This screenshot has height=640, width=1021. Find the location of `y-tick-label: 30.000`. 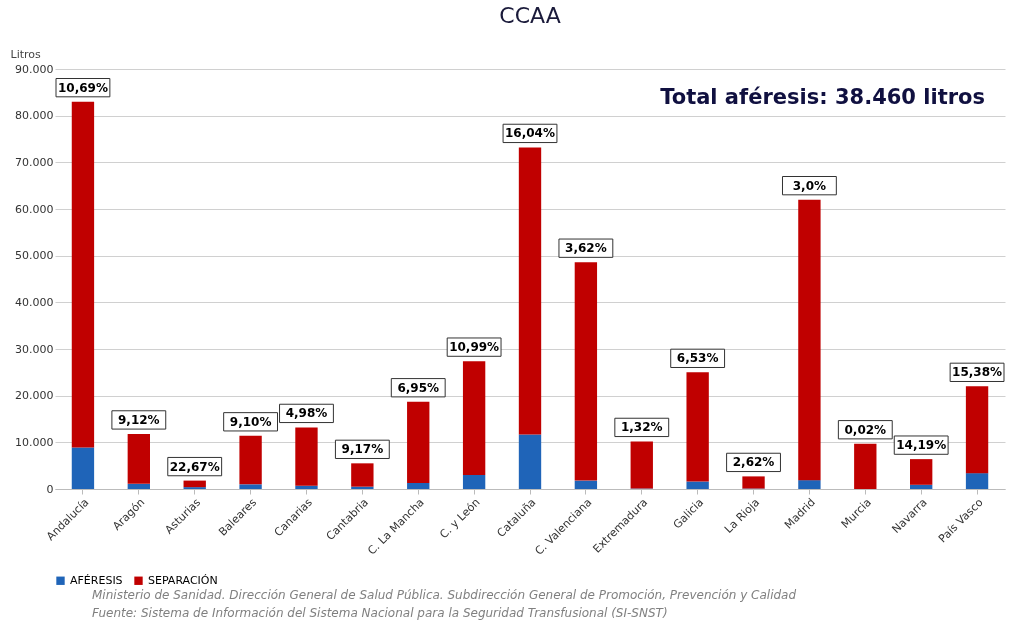

y-tick-label: 30.000 is located at coordinates (34, 349).